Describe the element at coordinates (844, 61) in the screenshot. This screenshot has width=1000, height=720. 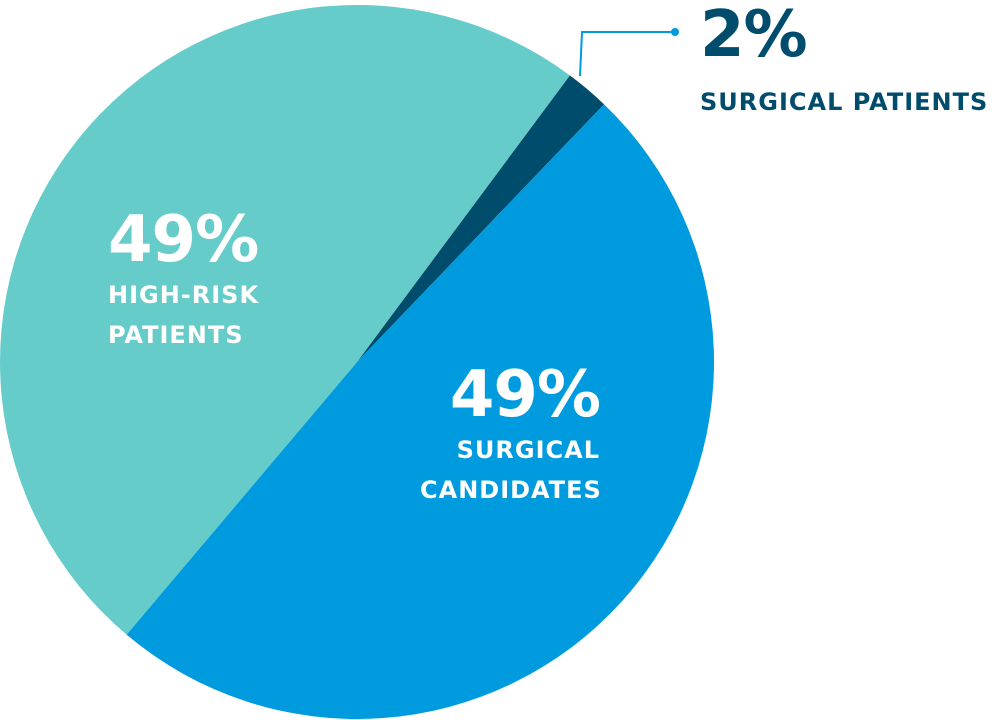
I see `slice-label: 2% SURGICAL PATIENTS` at that location.